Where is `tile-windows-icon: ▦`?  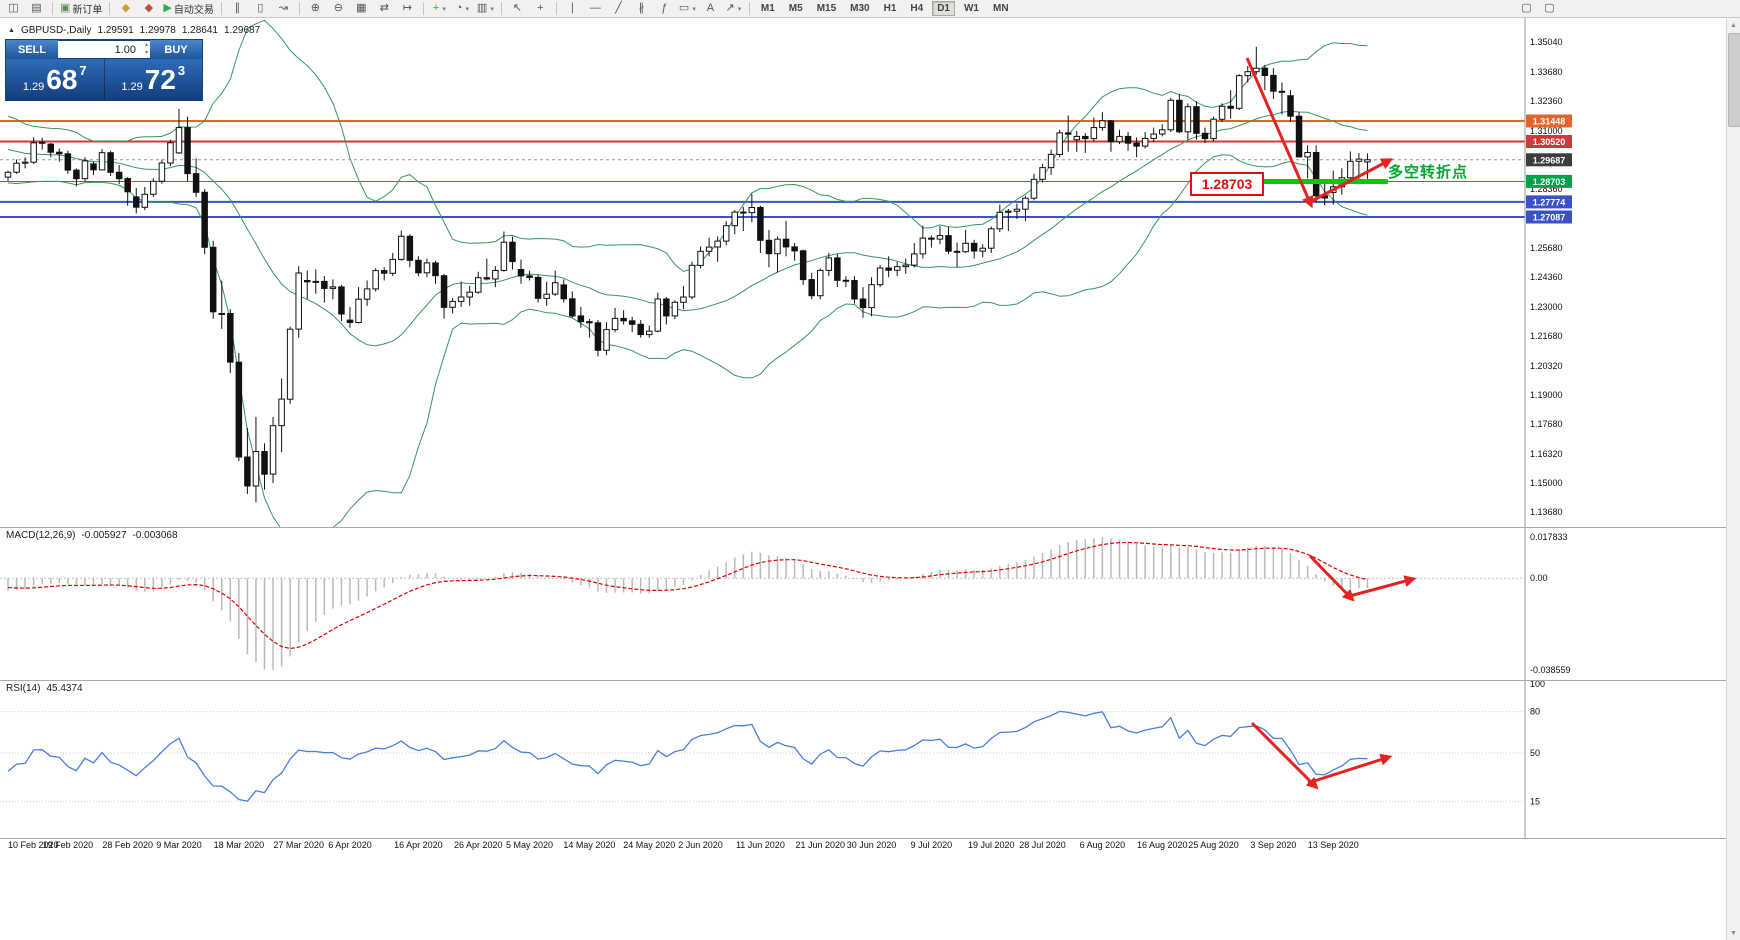 tile-windows-icon: ▦ is located at coordinates (361, 8).